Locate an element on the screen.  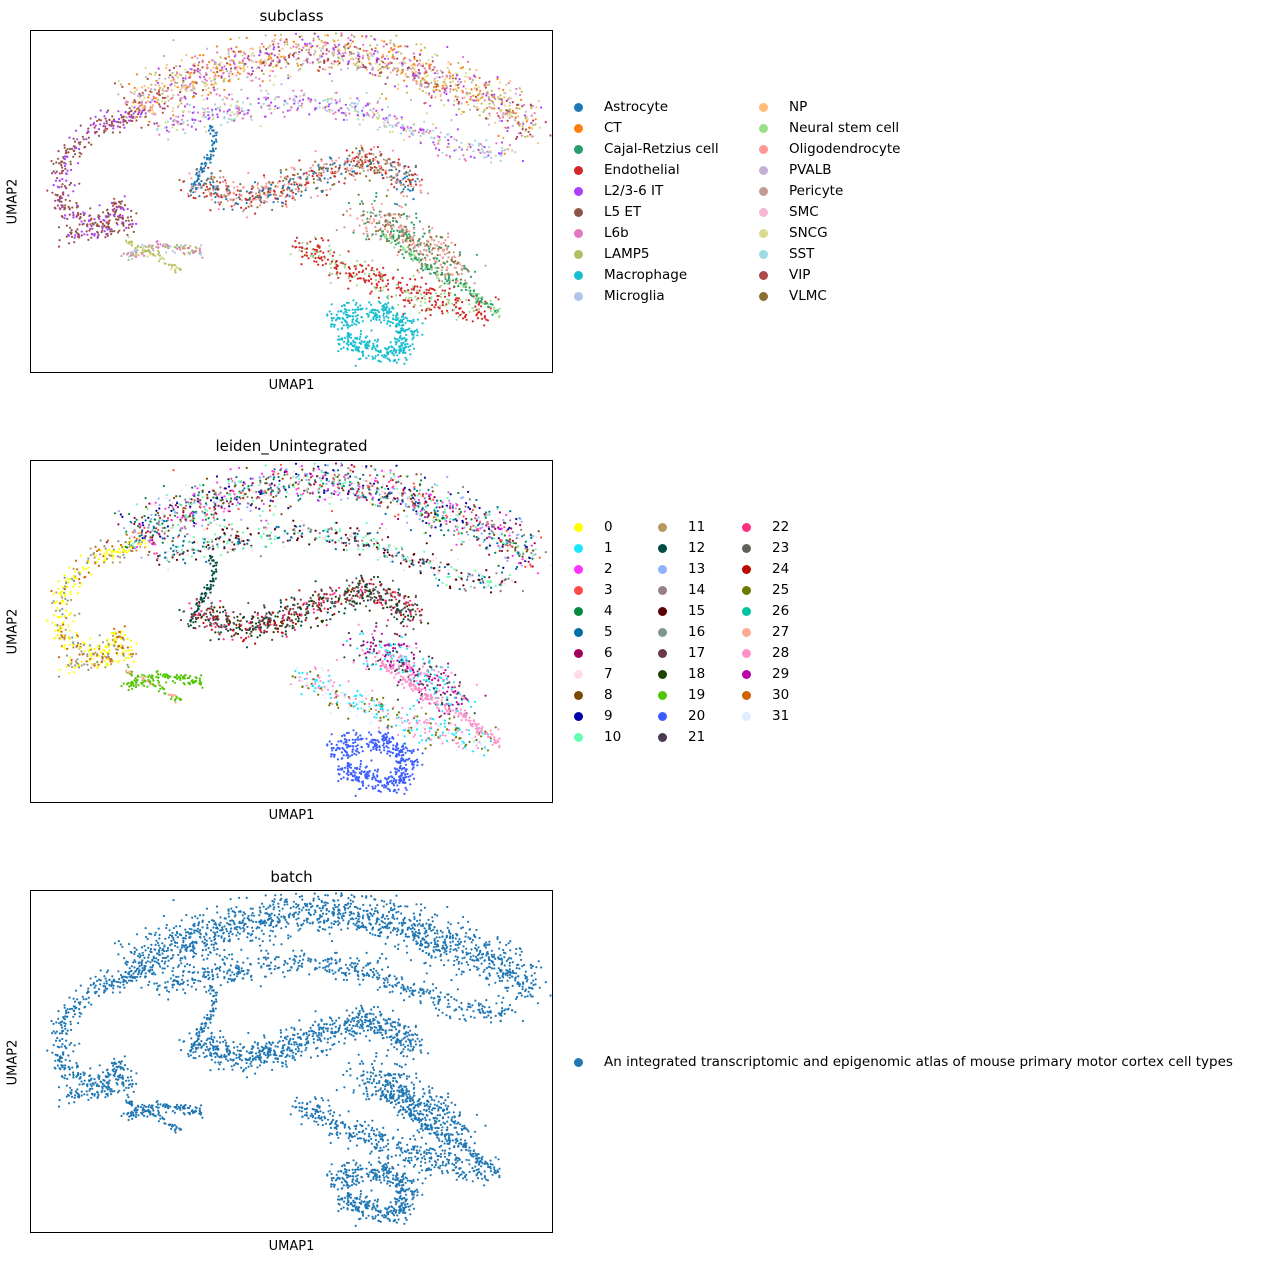
legend-marker is located at coordinates (578, 149).